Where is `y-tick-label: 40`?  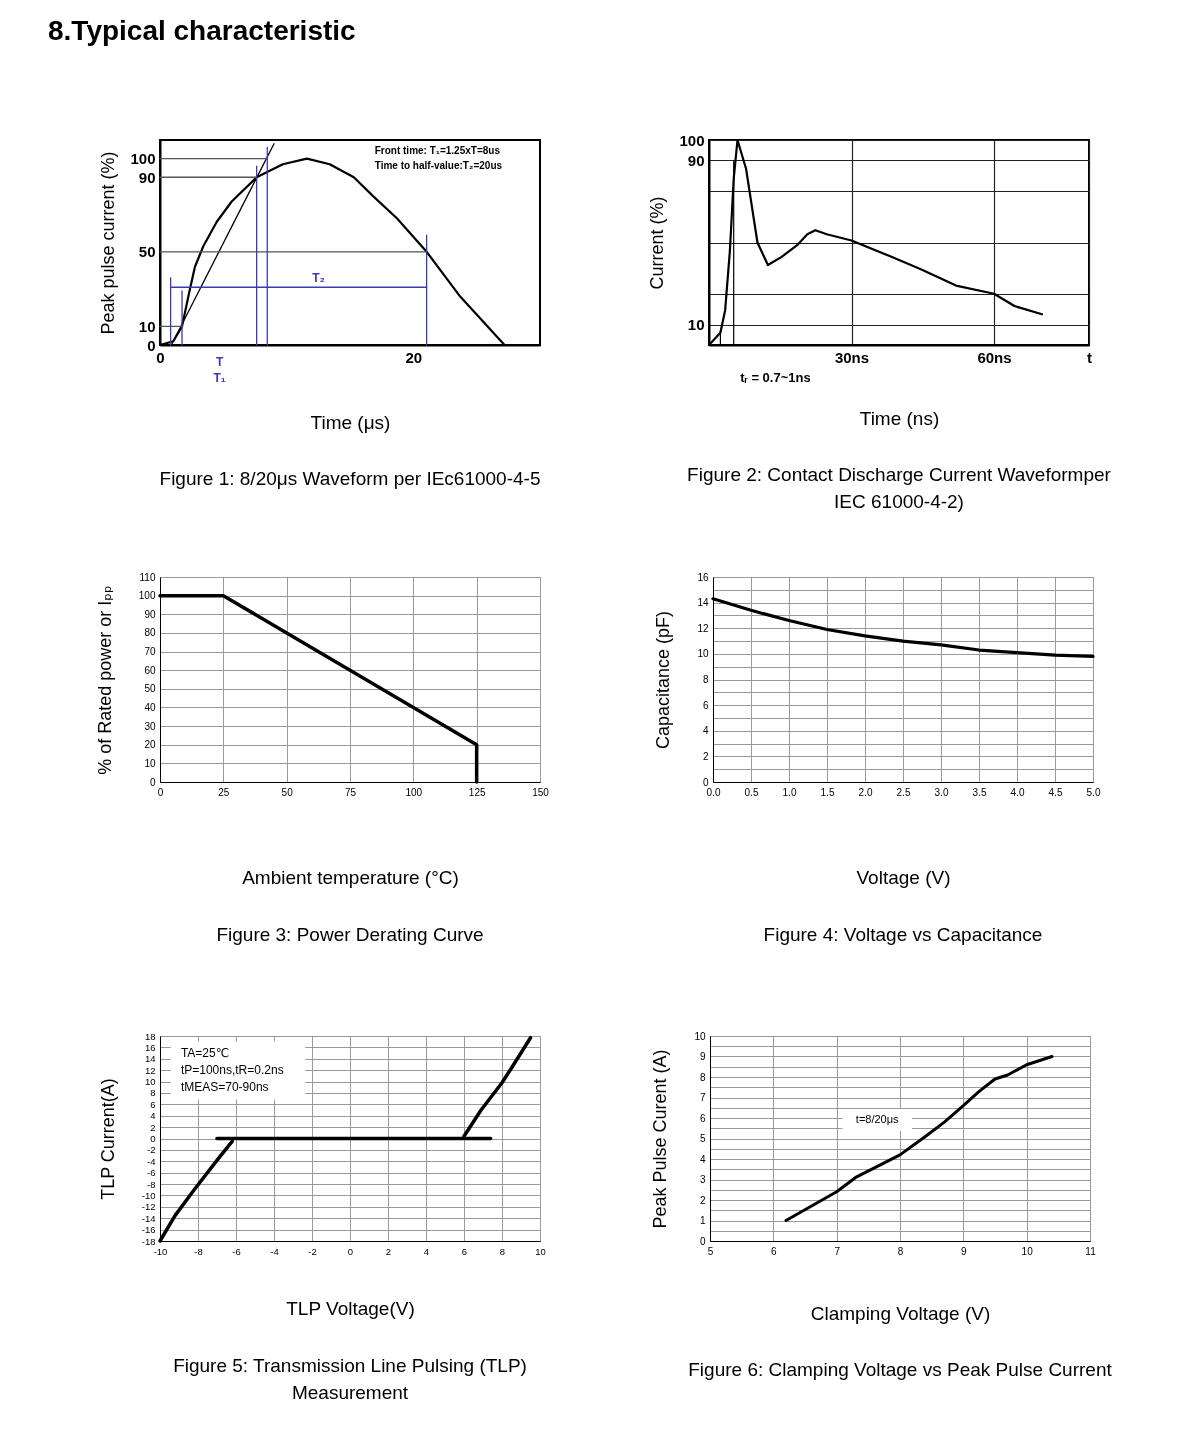
y-tick-label: 40 is located at coordinates (150, 707).